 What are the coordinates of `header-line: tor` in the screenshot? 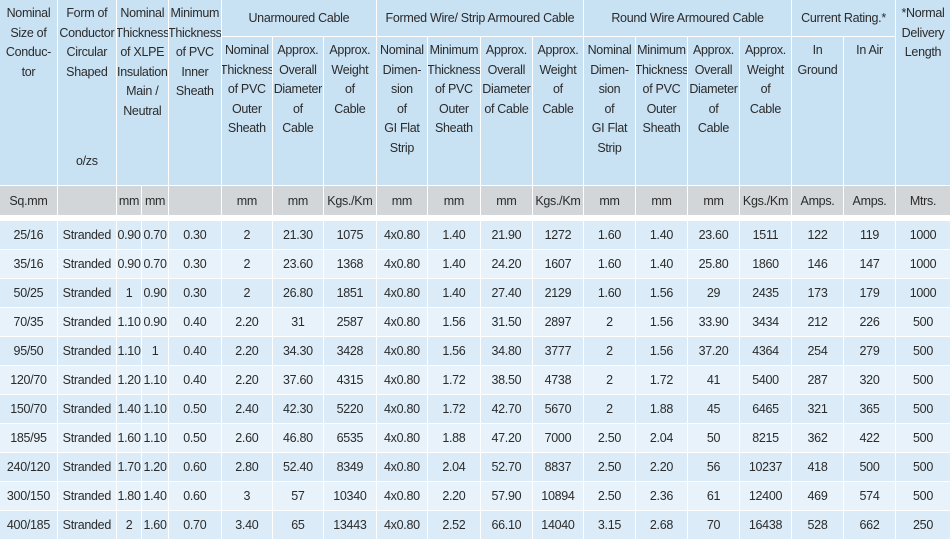 It's located at (28, 71).